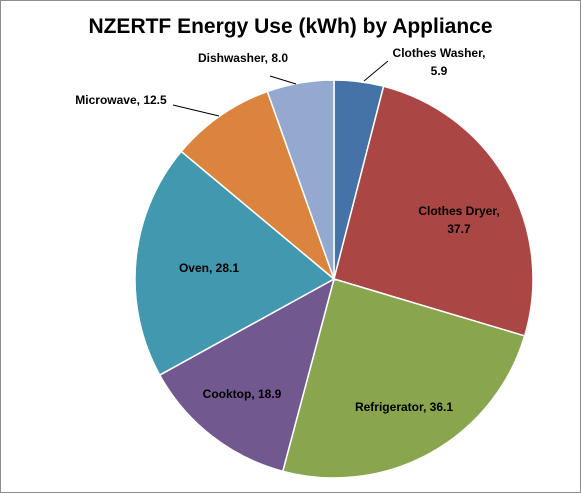  Describe the element at coordinates (247, 375) in the screenshot. I see `pie-slice-cooktop` at that location.